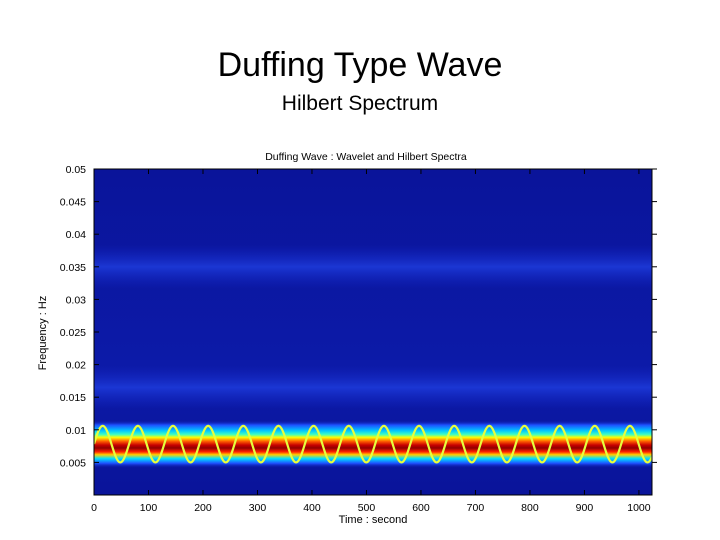 The height and width of the screenshot is (540, 720). I want to click on y-tick-label: 0.01, so click(76, 431).